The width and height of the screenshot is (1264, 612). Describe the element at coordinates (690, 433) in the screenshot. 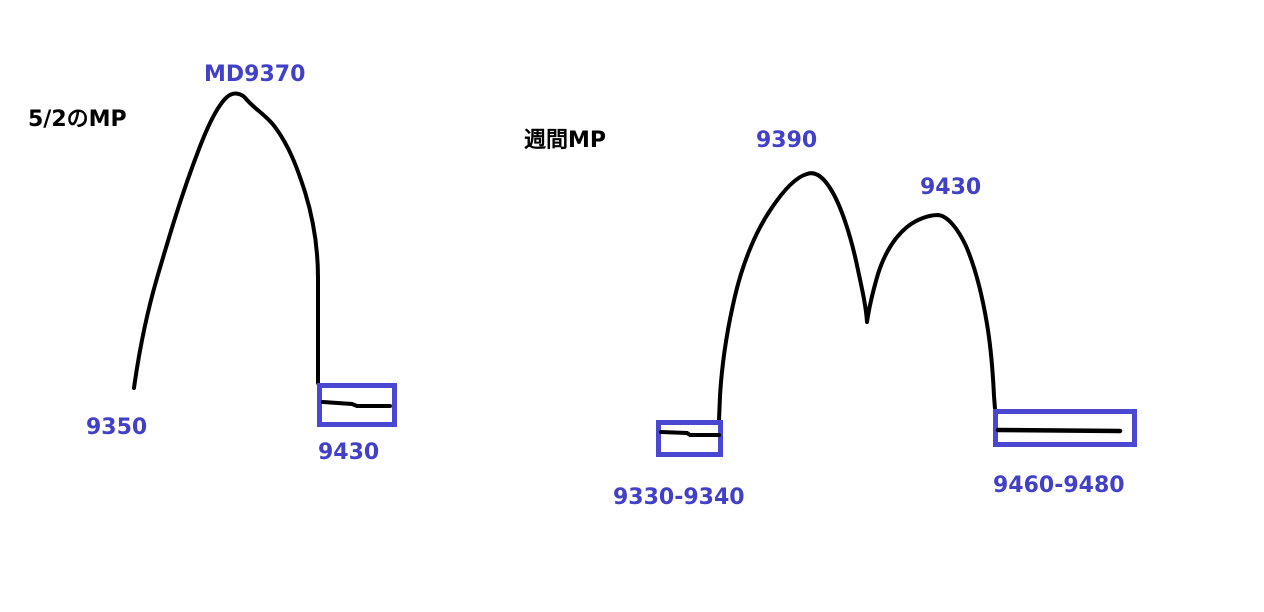

I see `weekly-left-range-line` at that location.